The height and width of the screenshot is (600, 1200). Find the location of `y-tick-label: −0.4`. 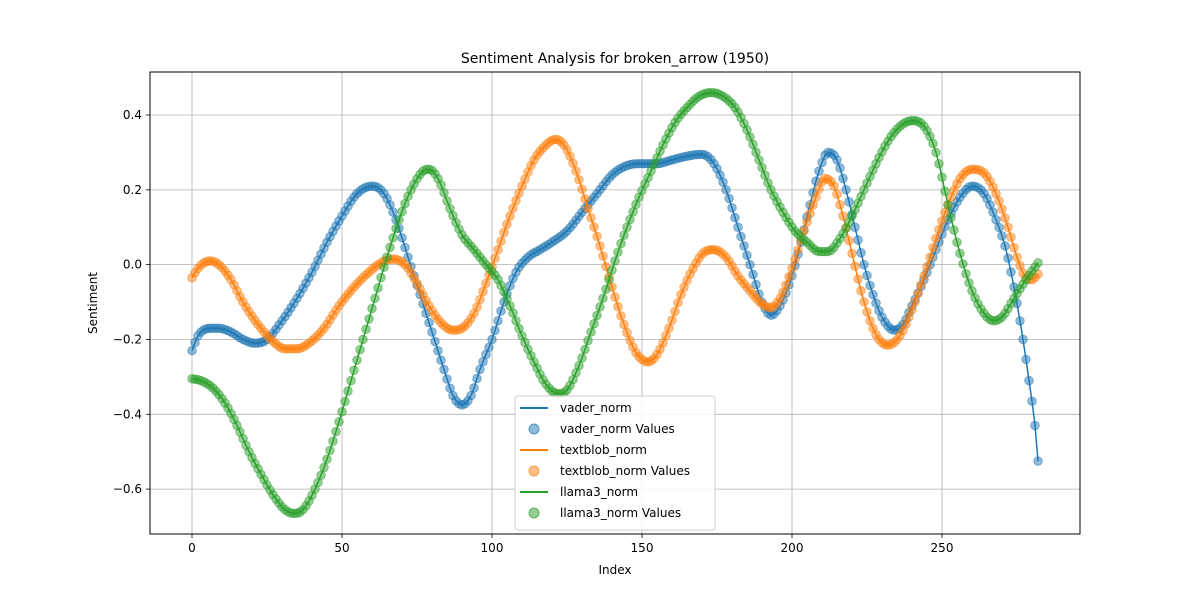

y-tick-label: −0.4 is located at coordinates (127, 414).